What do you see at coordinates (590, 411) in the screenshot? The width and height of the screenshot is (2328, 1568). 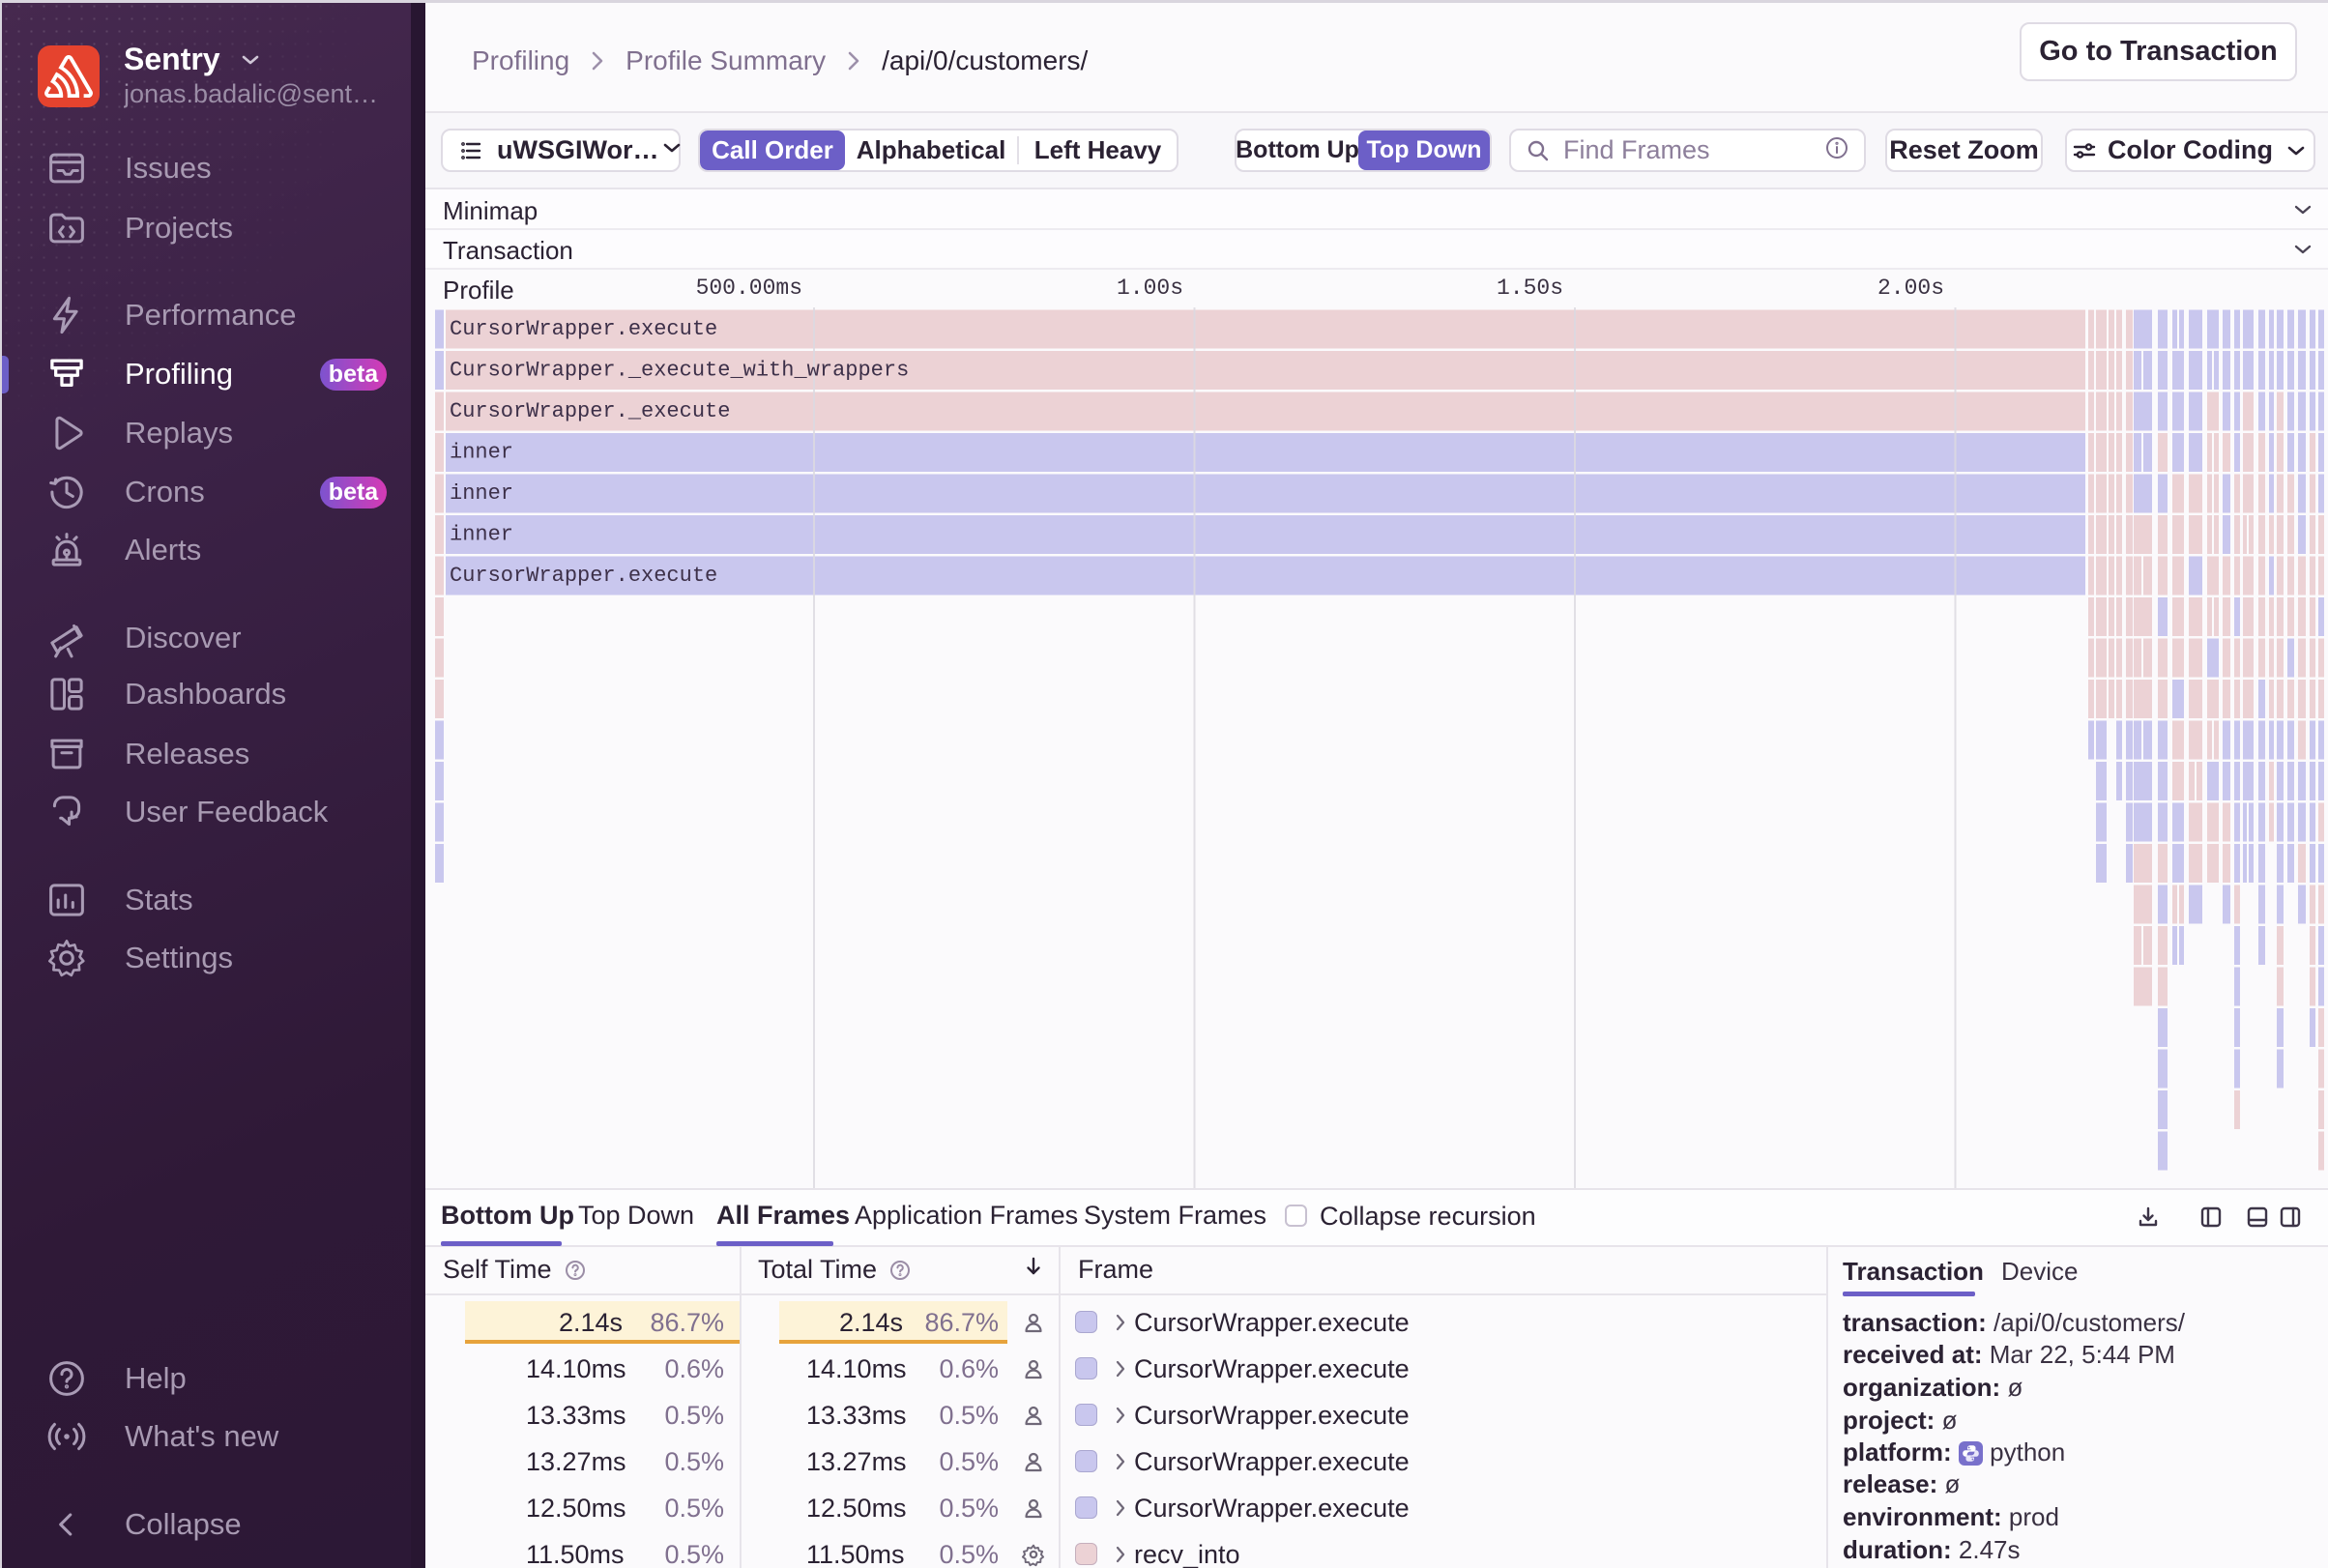 I see `svg-text: CursorWrapper._execute` at bounding box center [590, 411].